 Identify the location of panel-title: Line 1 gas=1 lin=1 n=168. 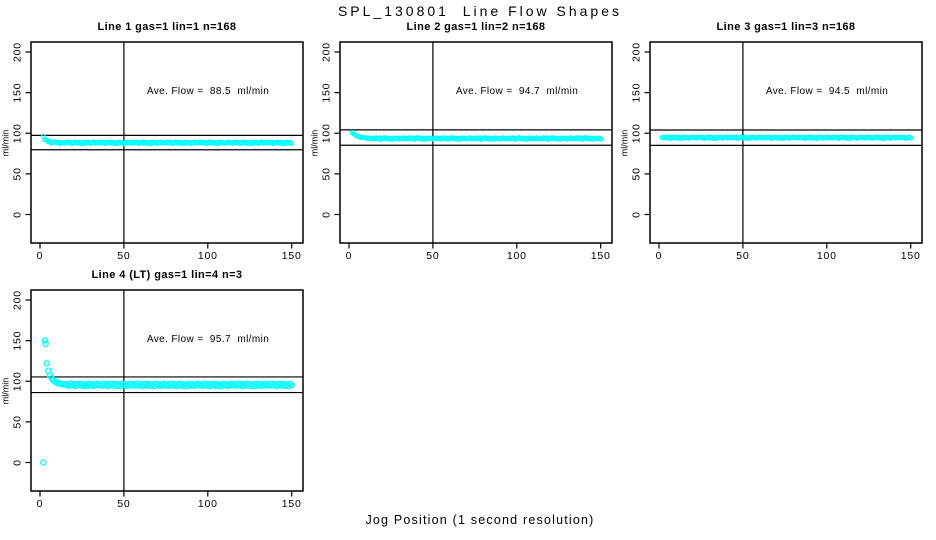
(167, 27).